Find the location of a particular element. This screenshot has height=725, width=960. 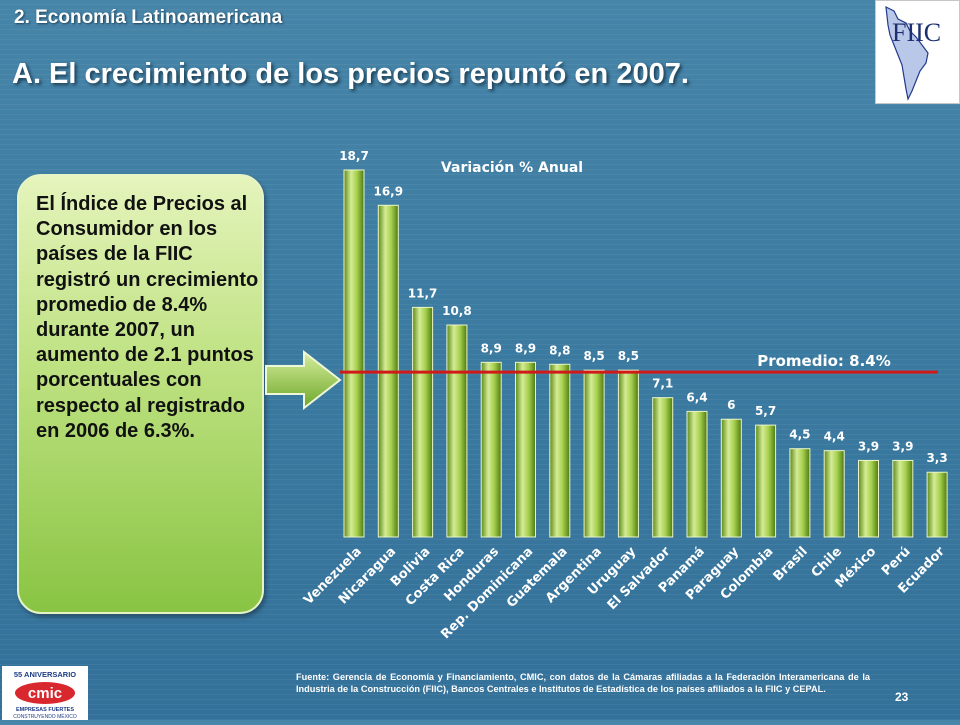

bar-m-xico is located at coordinates (868, 498).